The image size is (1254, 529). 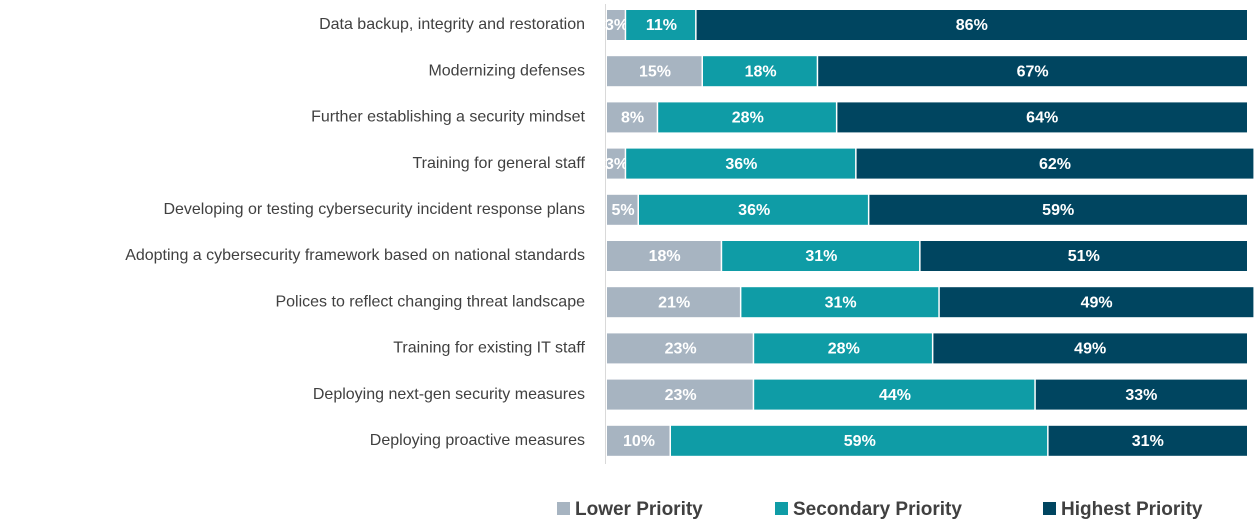 What do you see at coordinates (477, 440) in the screenshot?
I see `category-label: Deploying proactive measures` at bounding box center [477, 440].